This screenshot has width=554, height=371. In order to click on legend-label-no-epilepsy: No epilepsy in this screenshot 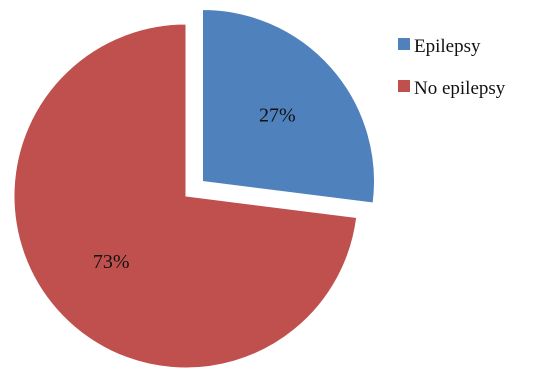, I will do `click(460, 88)`.